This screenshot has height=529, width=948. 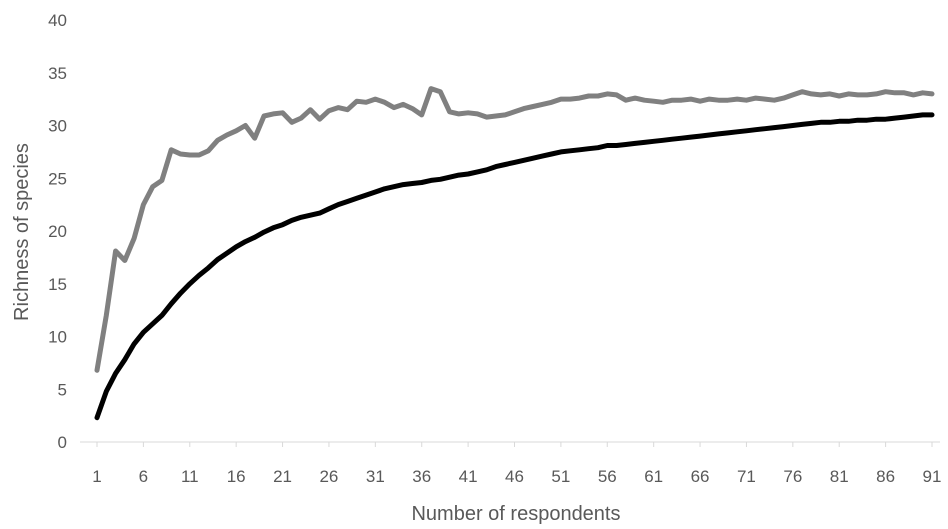 What do you see at coordinates (375, 476) in the screenshot?
I see `x-tick-label: 31` at bounding box center [375, 476].